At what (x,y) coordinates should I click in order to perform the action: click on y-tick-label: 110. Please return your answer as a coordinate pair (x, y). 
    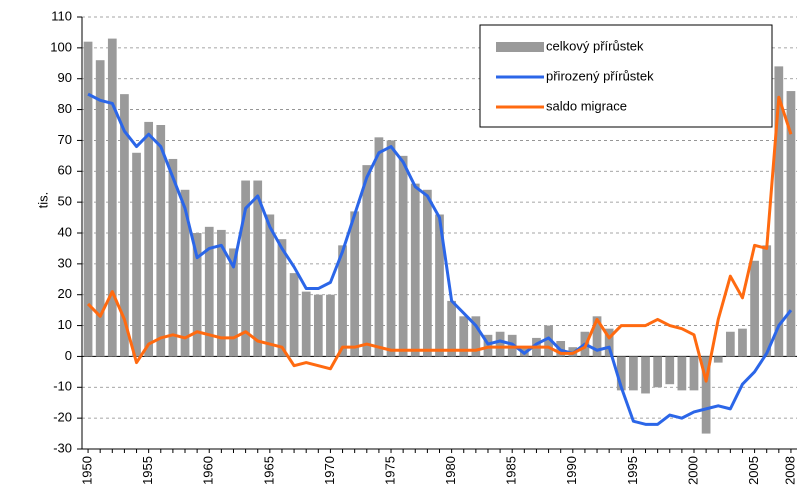
    Looking at the image, I should click on (61, 15).